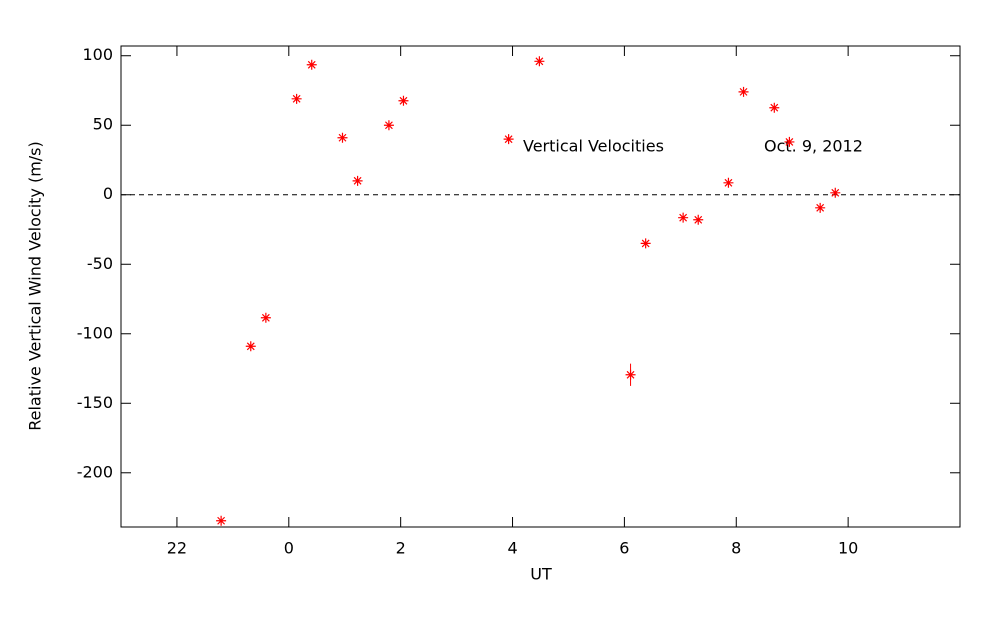 This screenshot has width=1000, height=625. I want to click on x-tick-label: 10, so click(848, 548).